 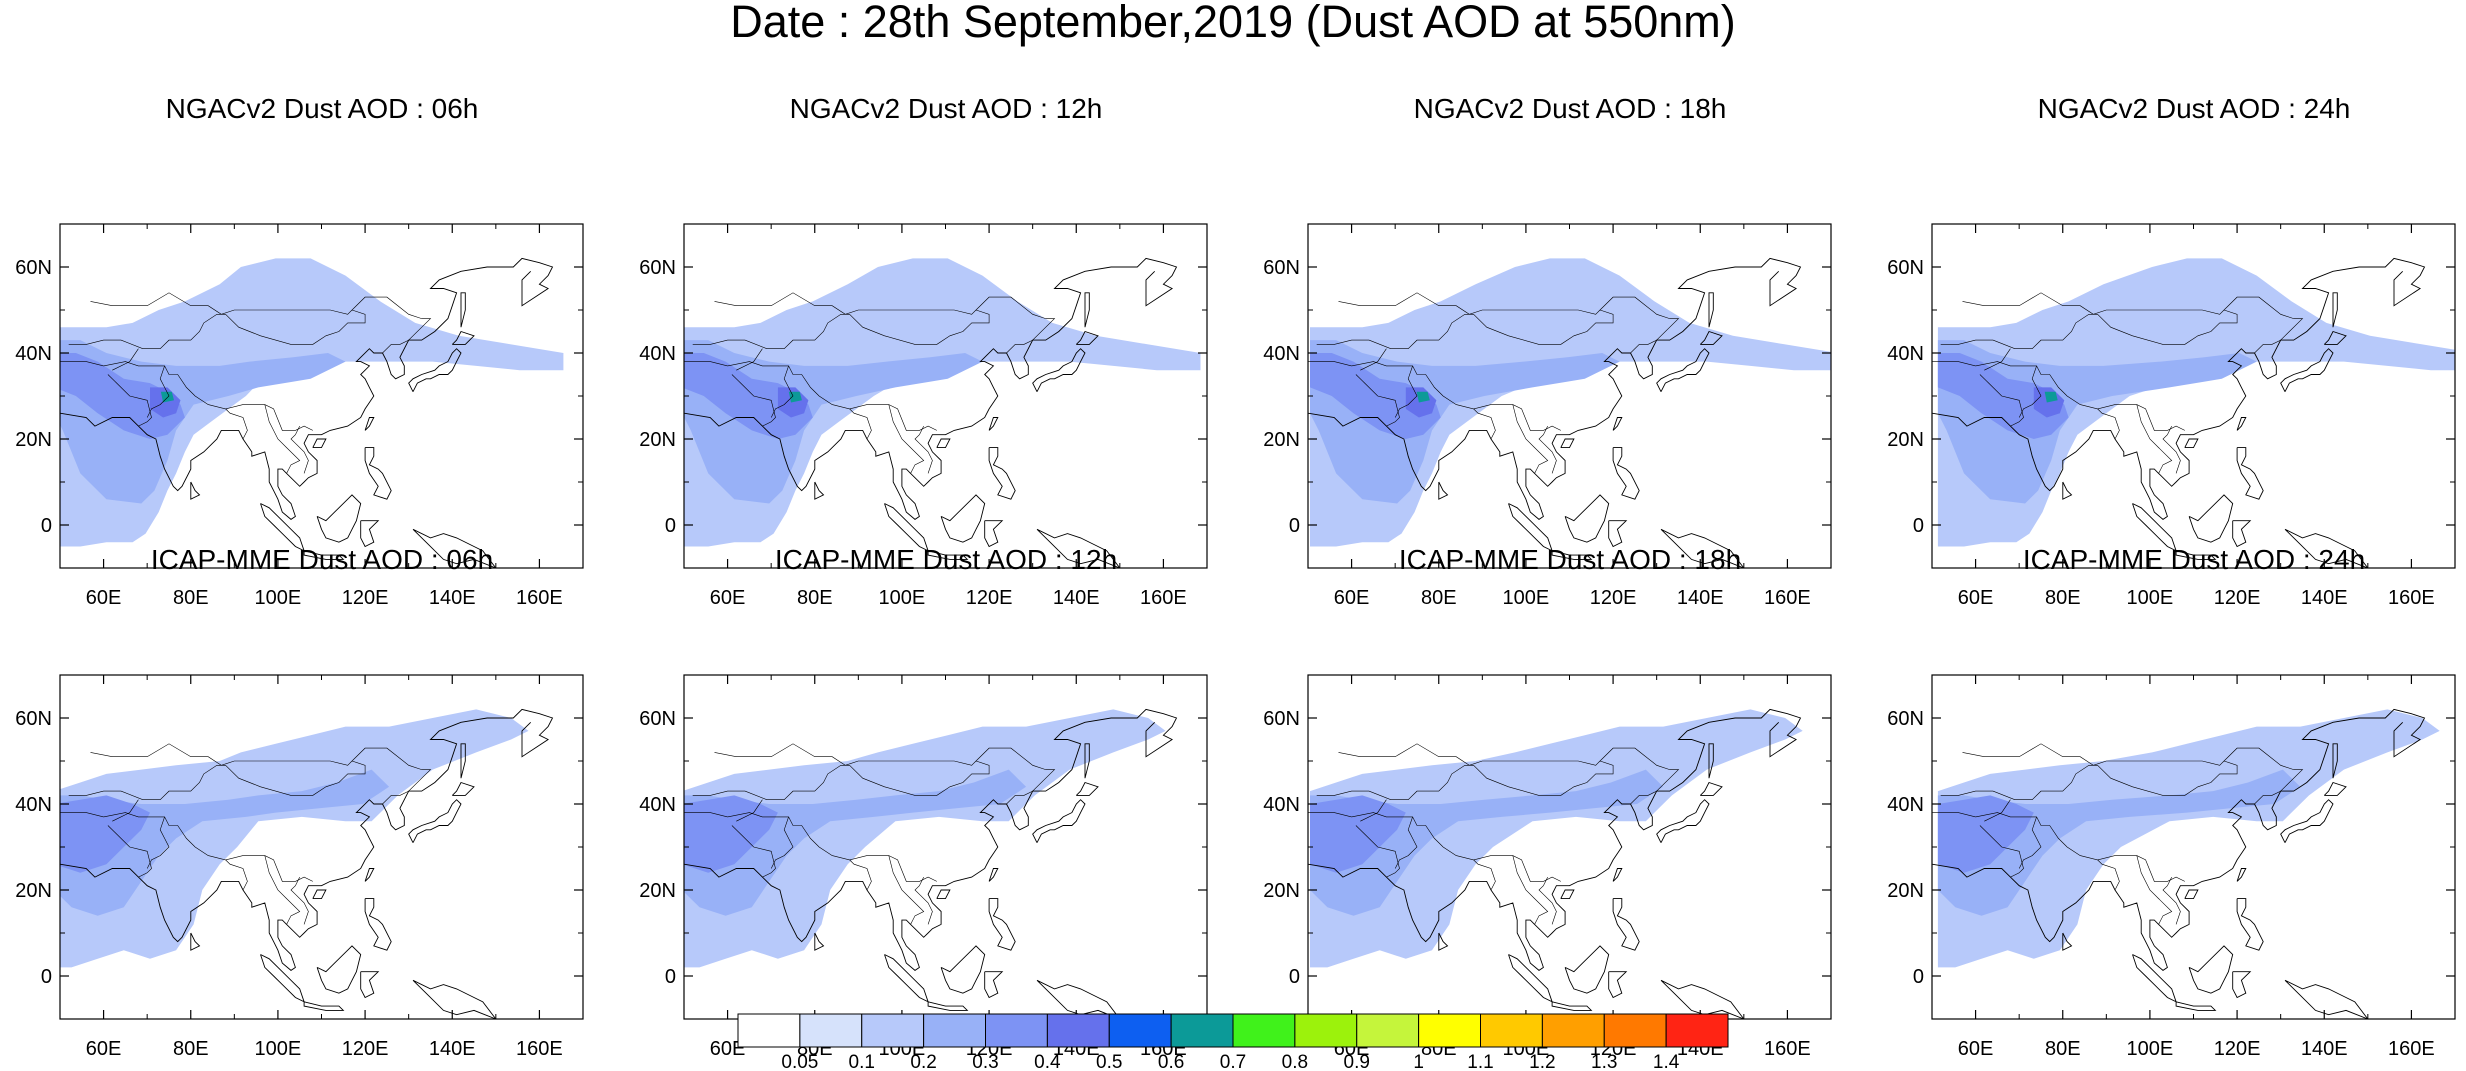 What do you see at coordinates (1109, 1061) in the screenshot?
I see `colorbar-label: 0.5` at bounding box center [1109, 1061].